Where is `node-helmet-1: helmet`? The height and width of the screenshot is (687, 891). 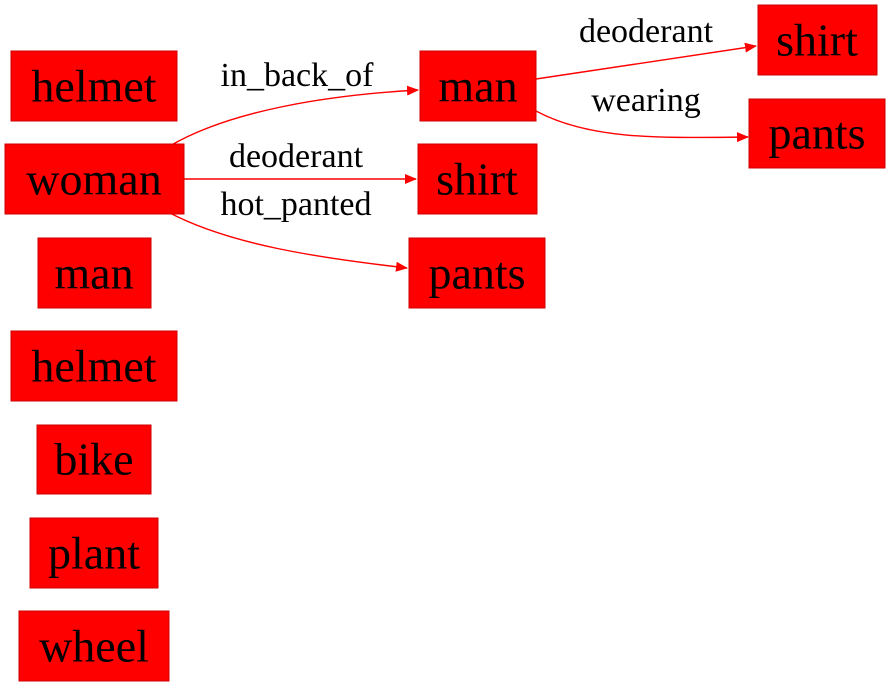 node-helmet-1: helmet is located at coordinates (94, 86).